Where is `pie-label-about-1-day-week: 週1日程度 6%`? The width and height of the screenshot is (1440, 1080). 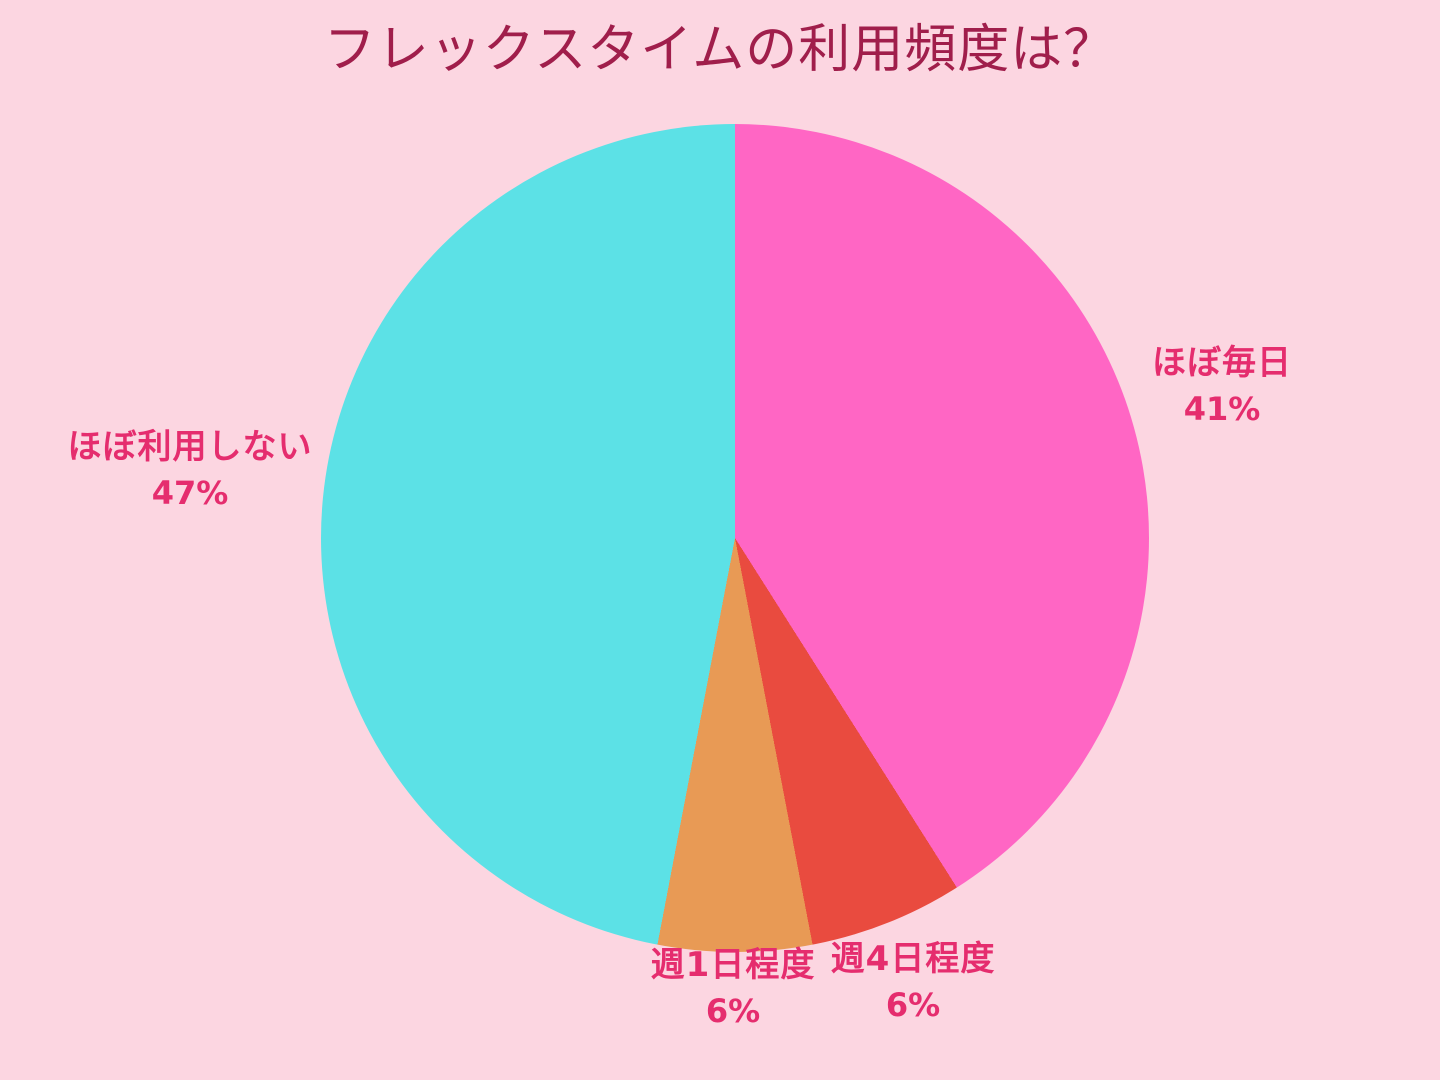 pie-label-about-1-day-week: 週1日程度 6% is located at coordinates (733, 988).